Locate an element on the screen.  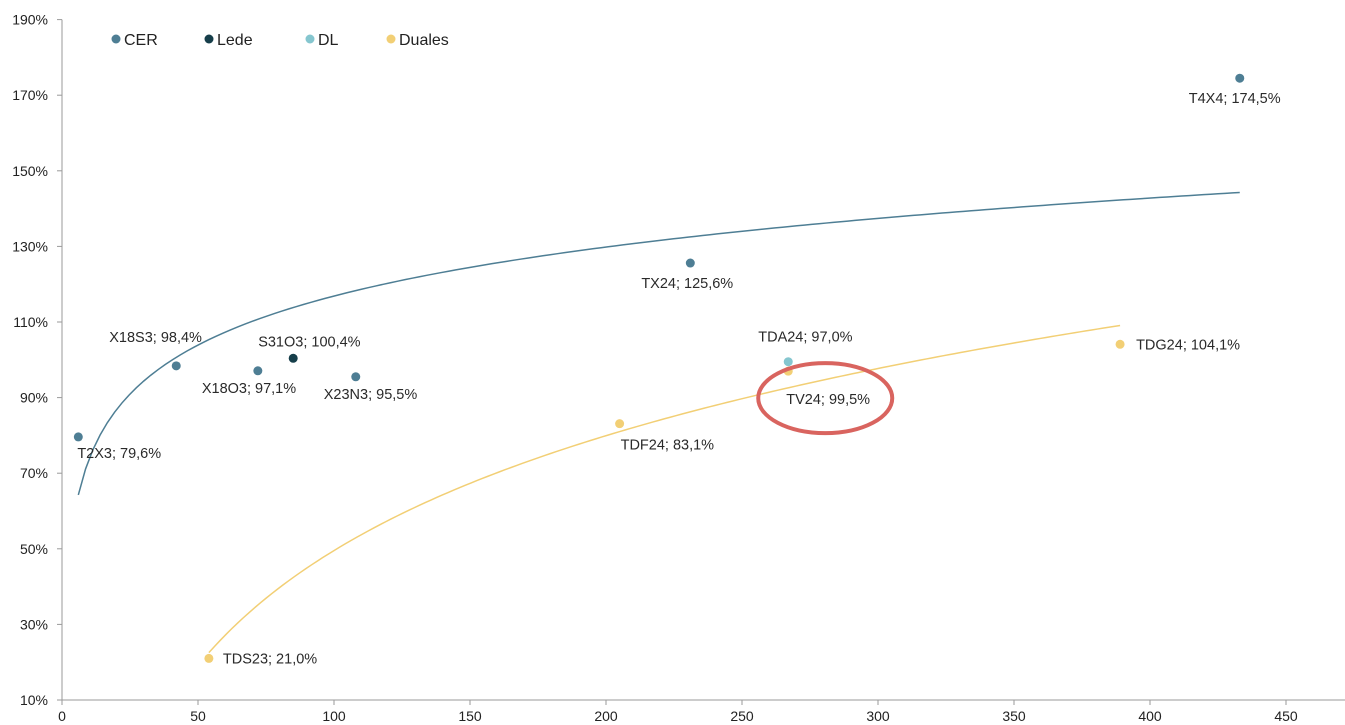
legend-label-lede: Lede is located at coordinates (235, 40).